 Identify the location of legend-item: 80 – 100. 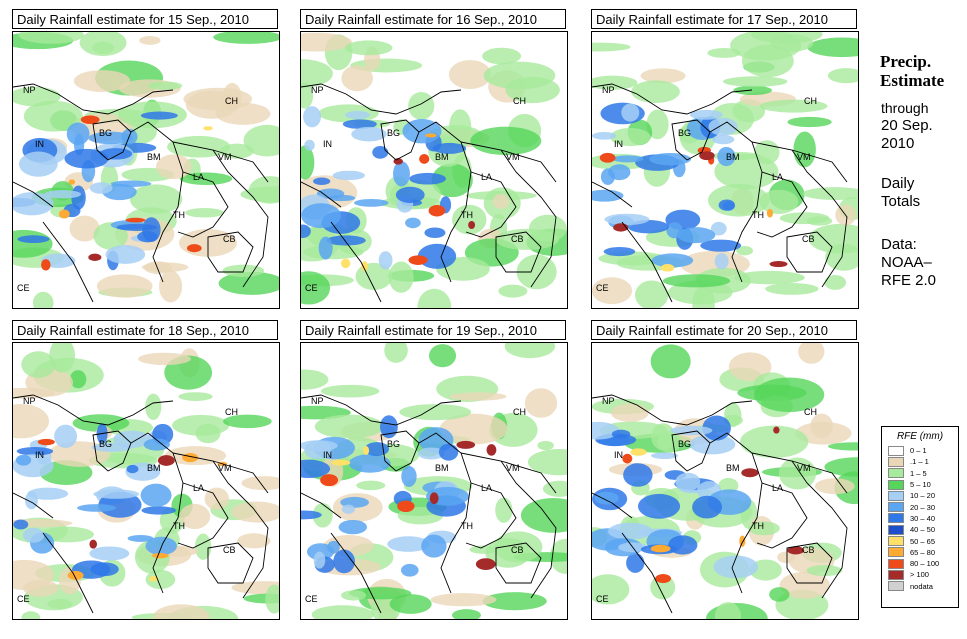
(920, 563).